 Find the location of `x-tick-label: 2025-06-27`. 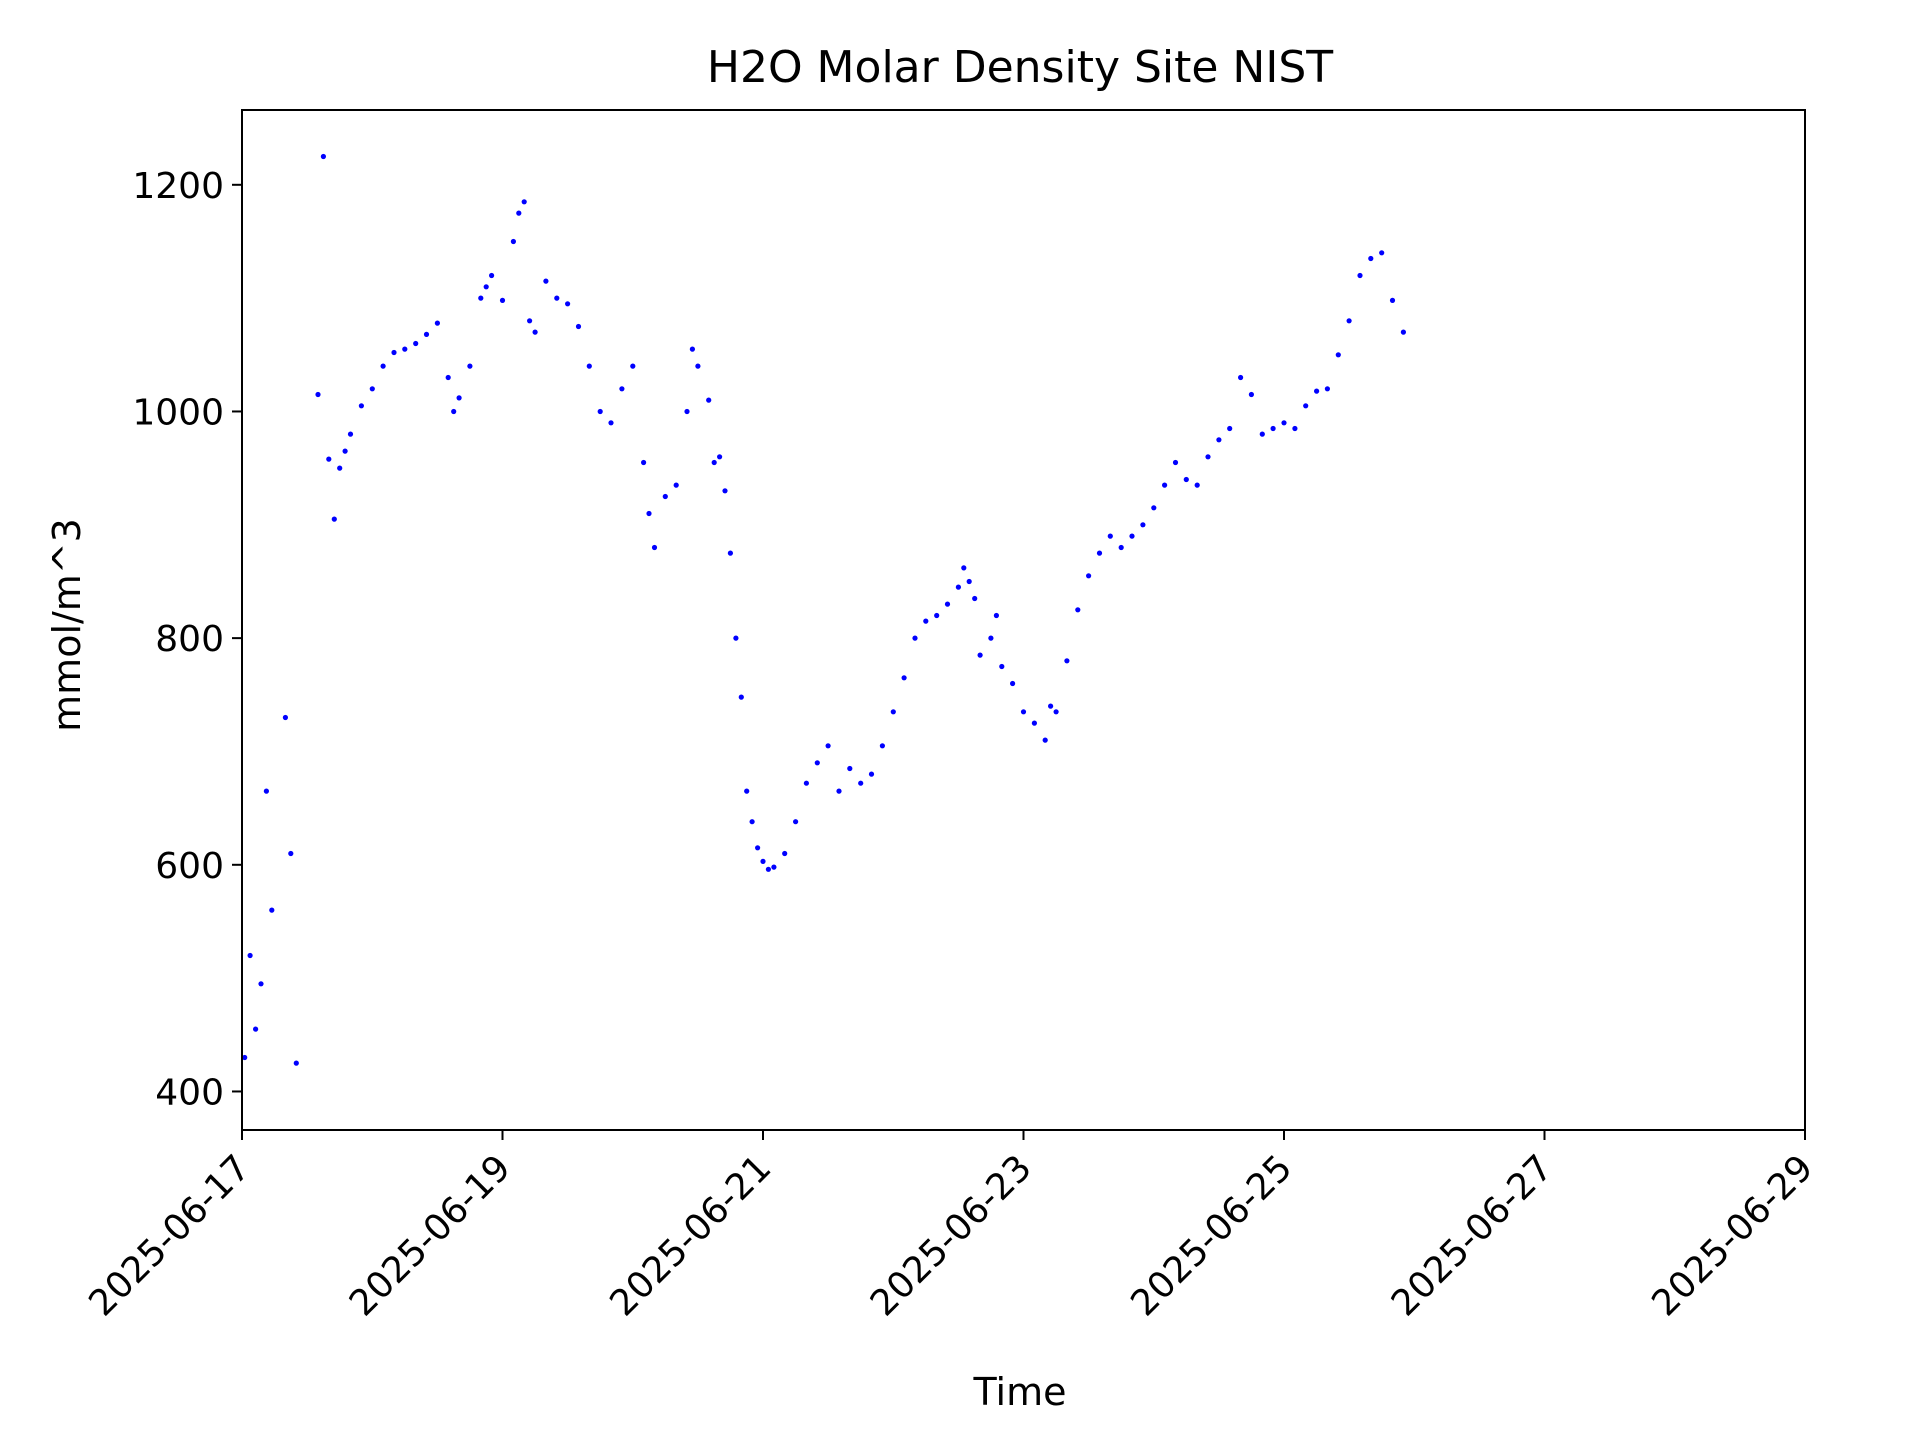

x-tick-label: 2025-06-27 is located at coordinates (1472, 1235).